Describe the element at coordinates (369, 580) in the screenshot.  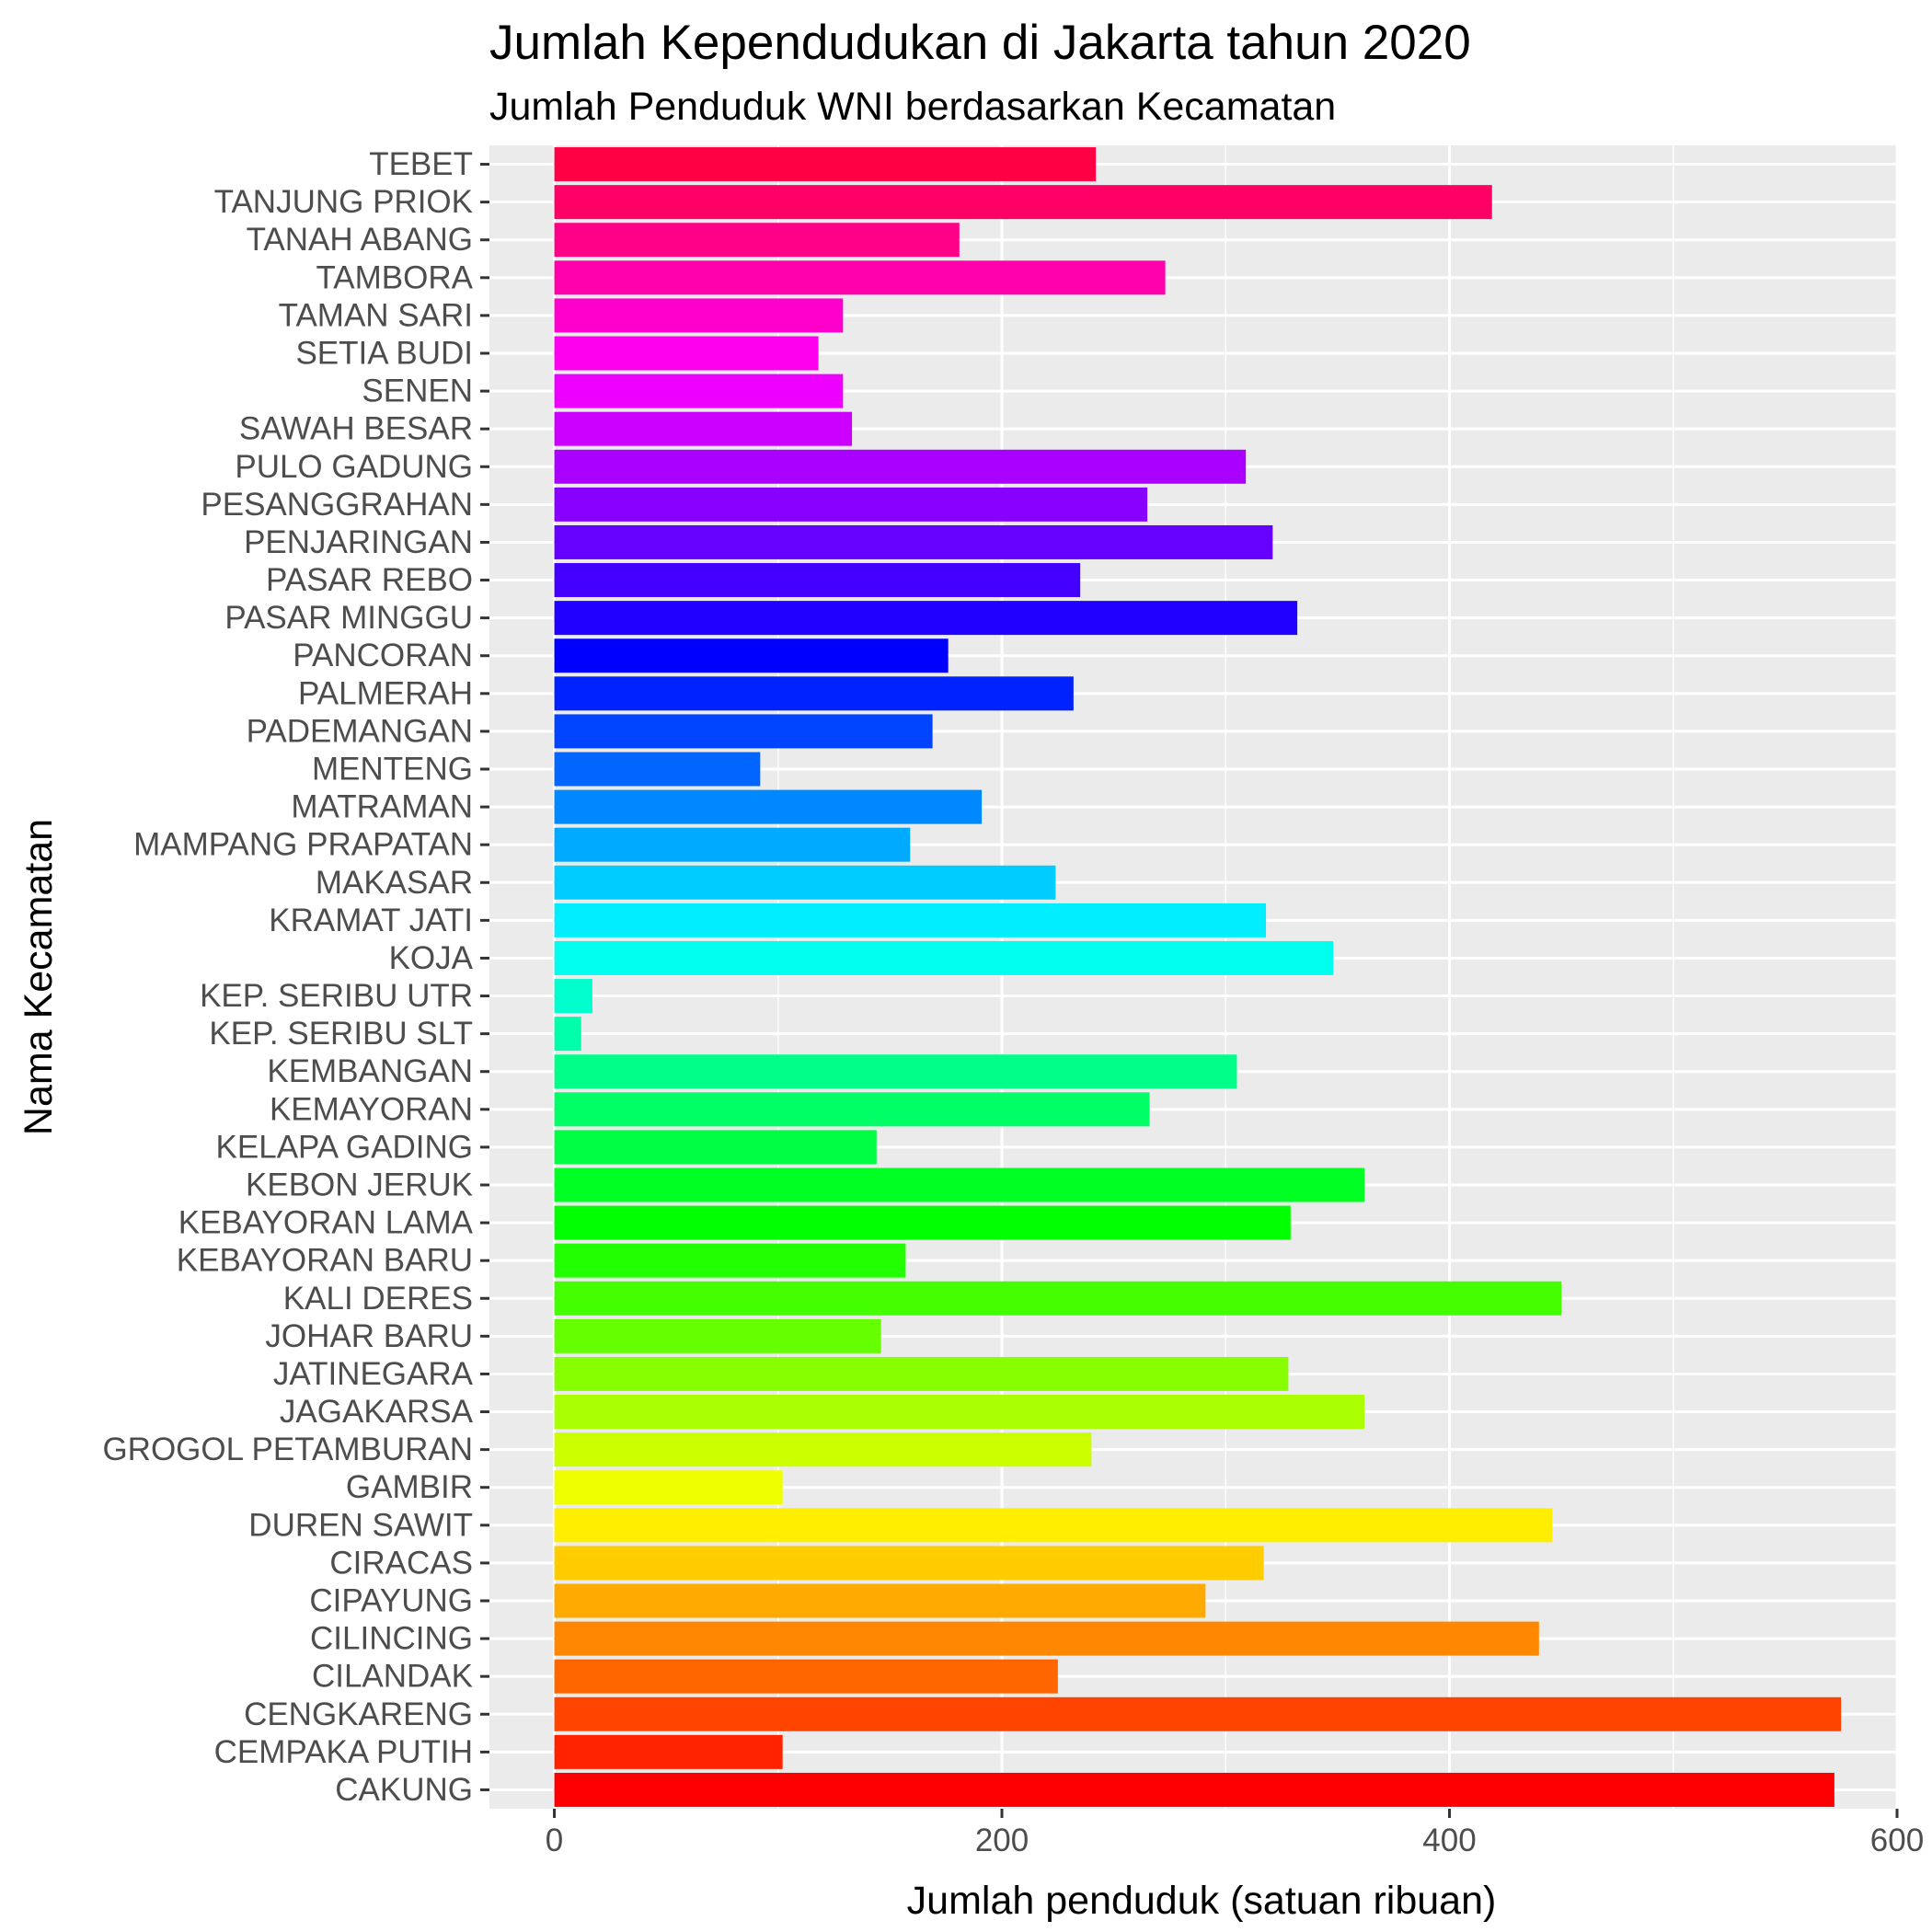
I see `y-tick-label: PASAR REBO` at that location.